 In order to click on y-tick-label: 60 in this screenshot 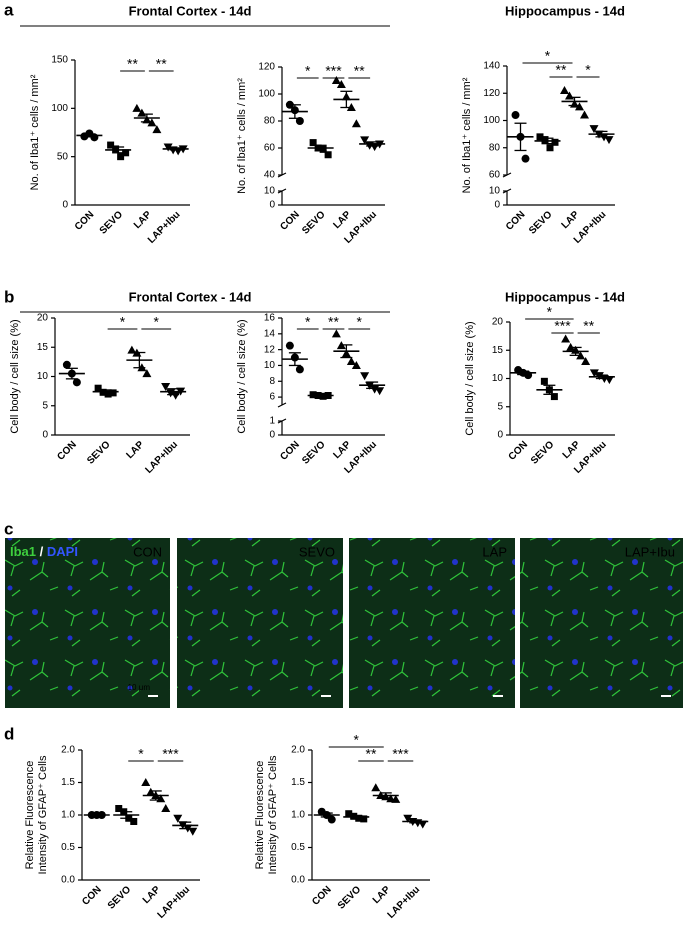, I will do `click(270, 148)`.